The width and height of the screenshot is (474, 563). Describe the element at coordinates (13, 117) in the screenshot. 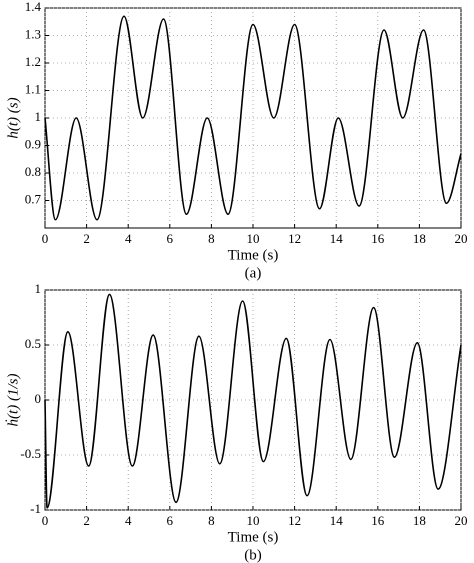

I see `y-axis-label: h(t) (s)` at that location.